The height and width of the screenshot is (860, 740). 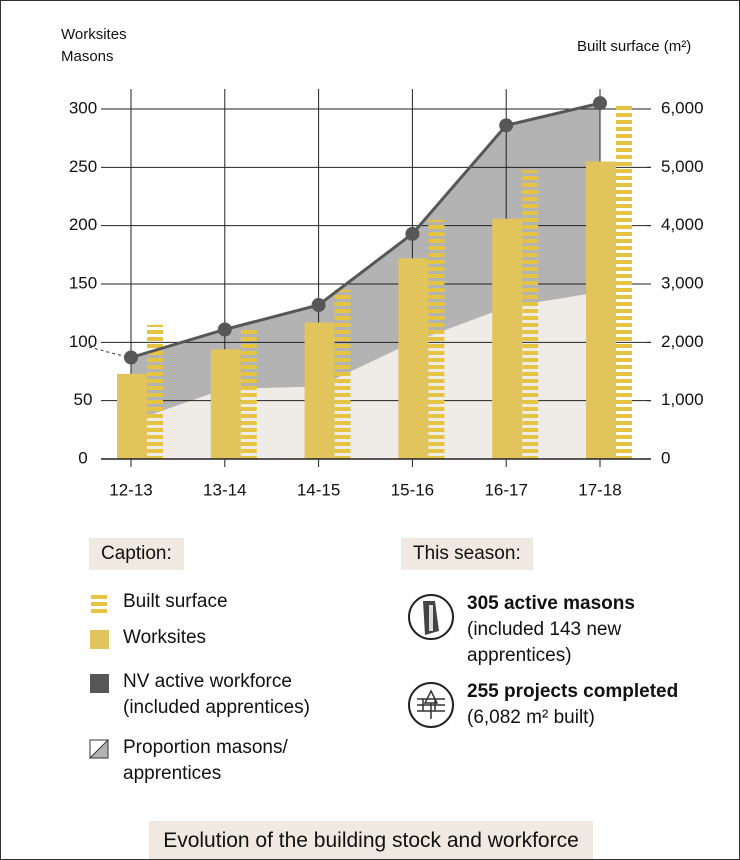 What do you see at coordinates (83, 224) in the screenshot?
I see `y-tick-label: 200` at bounding box center [83, 224].